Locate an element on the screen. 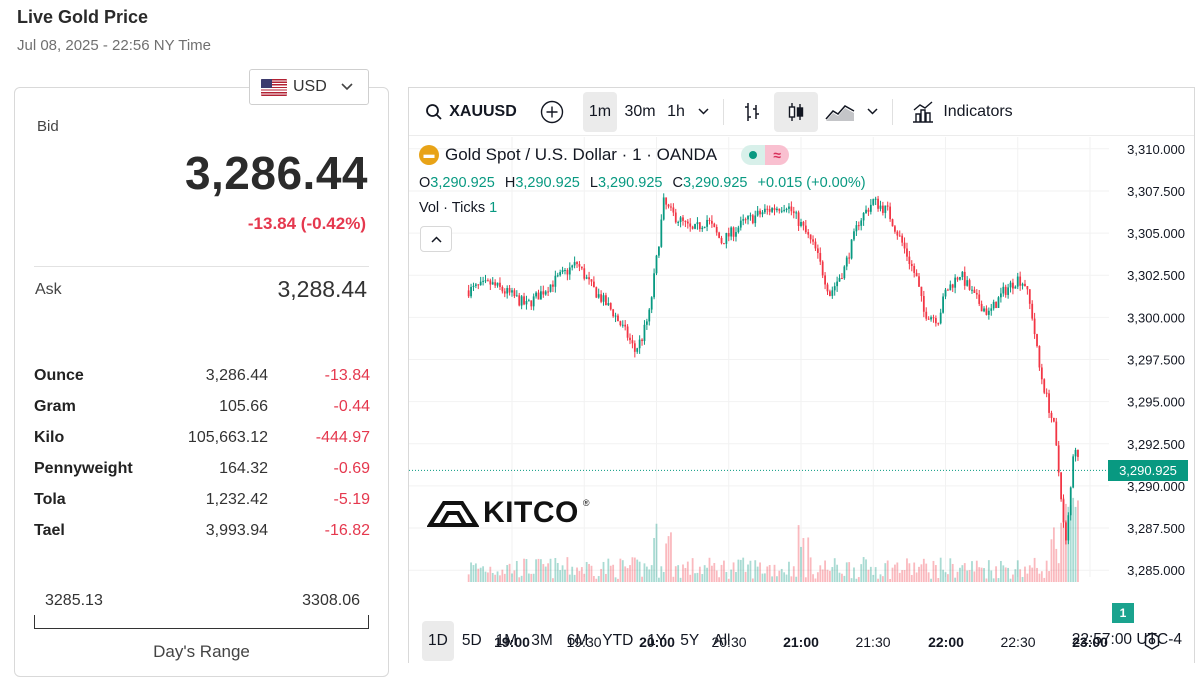 The image size is (1203, 677). chart-clock: 22:57:00 UTC-4 is located at coordinates (1126, 639).